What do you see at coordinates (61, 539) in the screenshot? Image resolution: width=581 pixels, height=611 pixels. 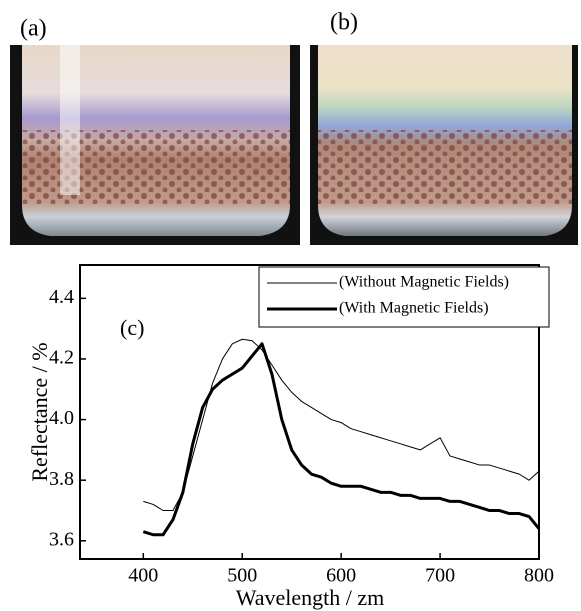 I see `y-tick-label: 3.6` at bounding box center [61, 539].